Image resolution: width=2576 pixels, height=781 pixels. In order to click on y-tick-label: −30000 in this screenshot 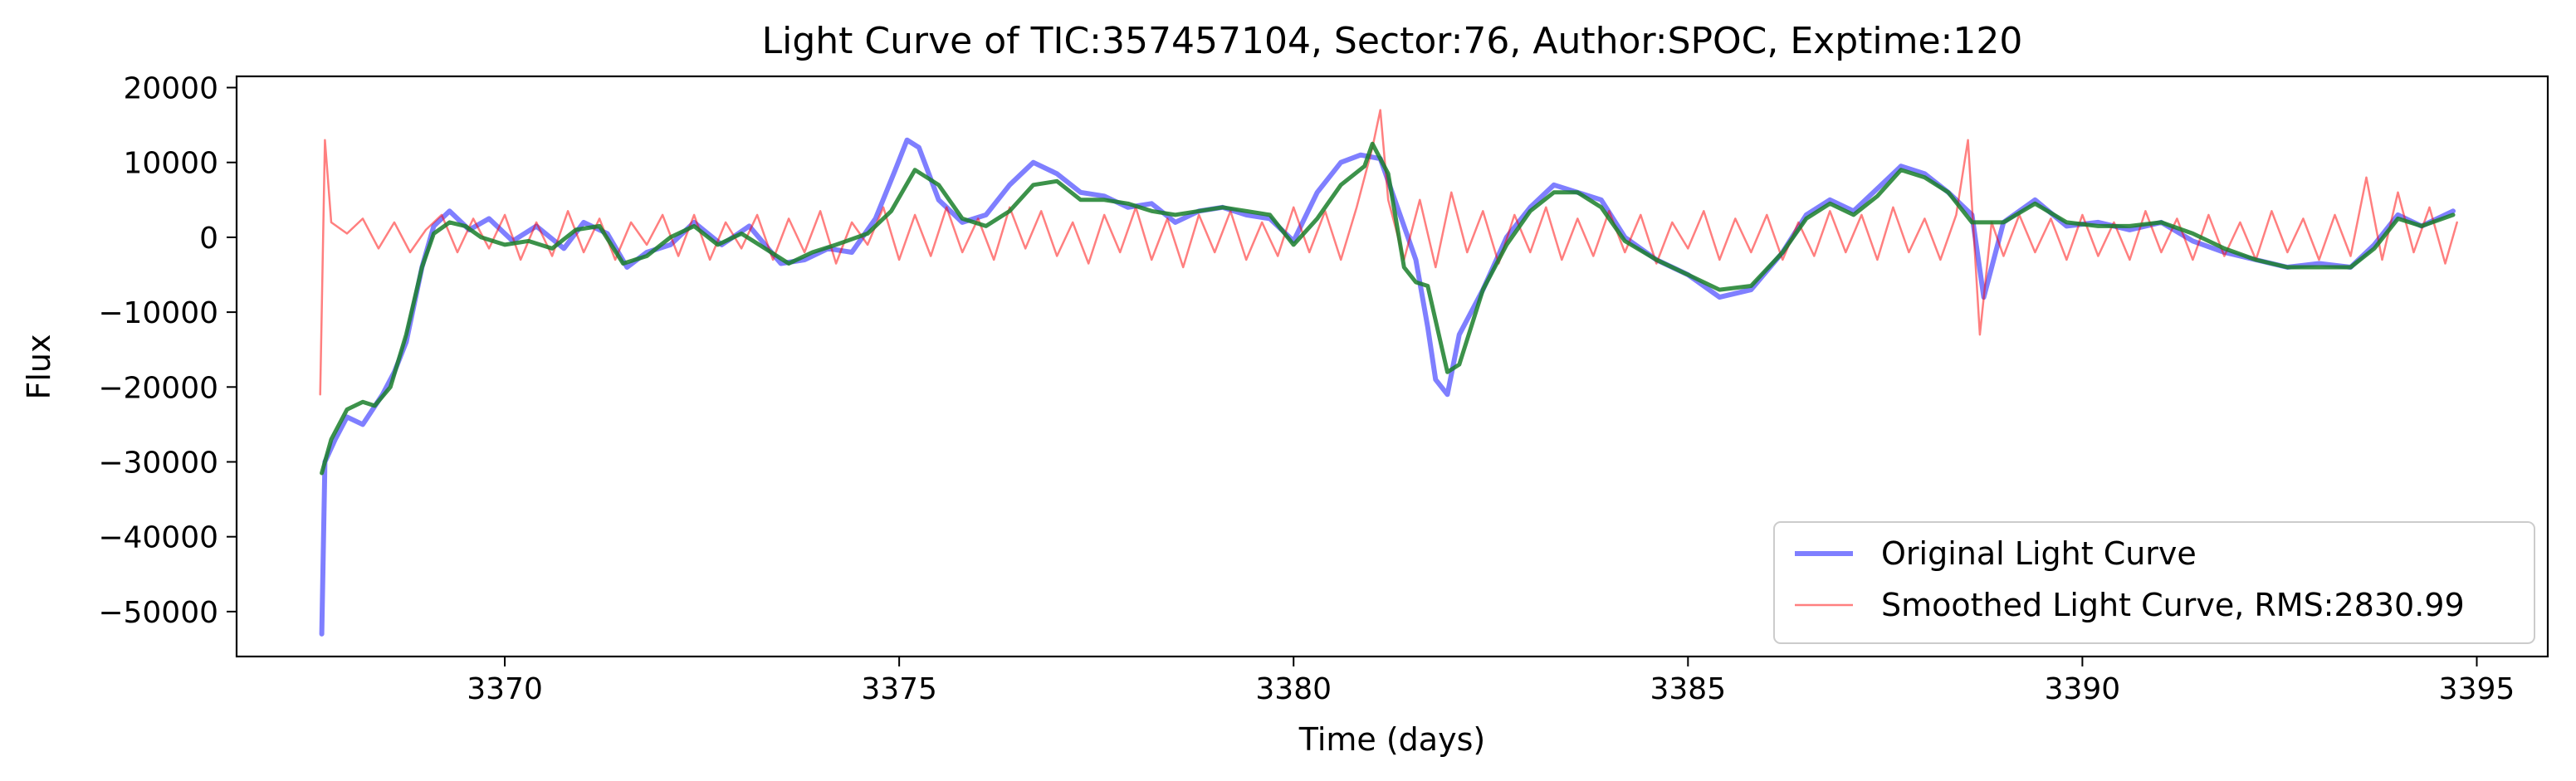, I will do `click(158, 463)`.